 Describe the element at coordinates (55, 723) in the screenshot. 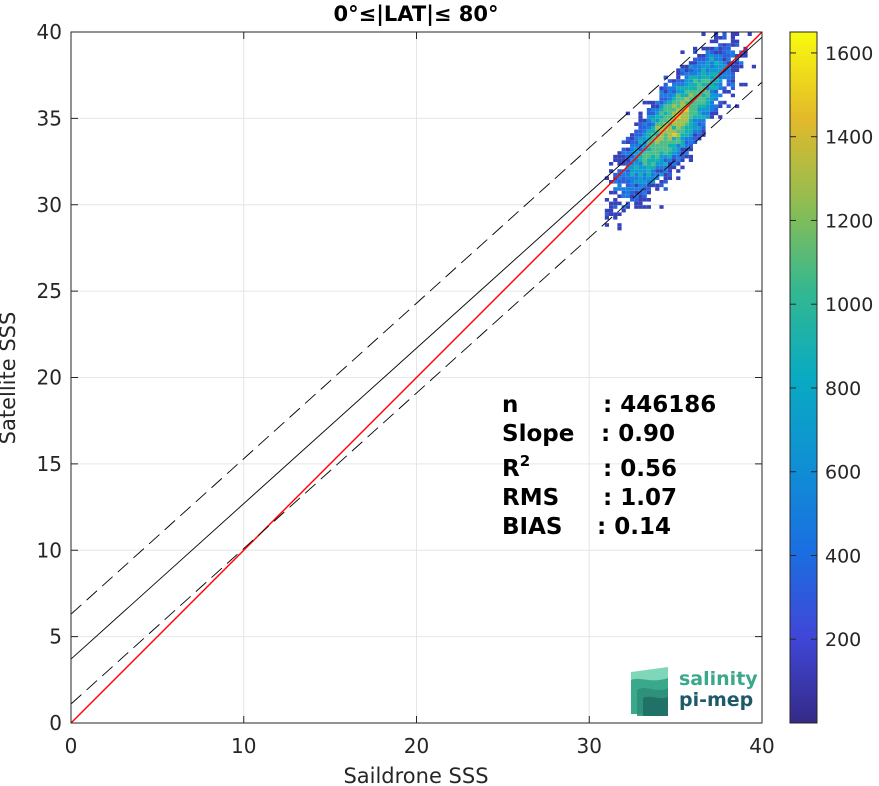

I see `y-tick-label: 0` at that location.